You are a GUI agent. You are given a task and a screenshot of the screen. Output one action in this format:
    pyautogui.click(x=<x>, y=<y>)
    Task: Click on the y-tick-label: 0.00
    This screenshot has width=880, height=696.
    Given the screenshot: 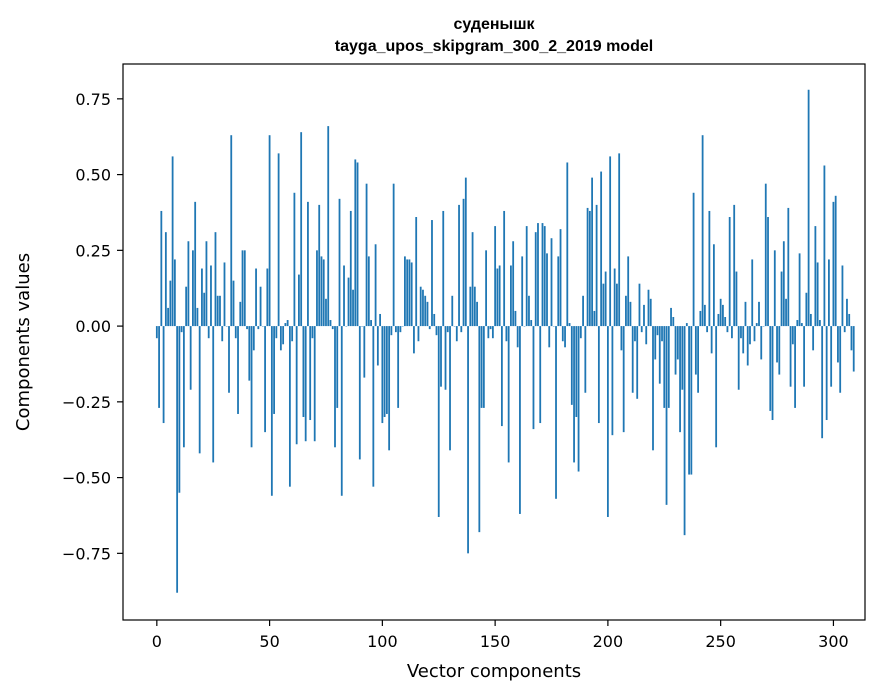 What is the action you would take?
    pyautogui.click(x=93, y=326)
    